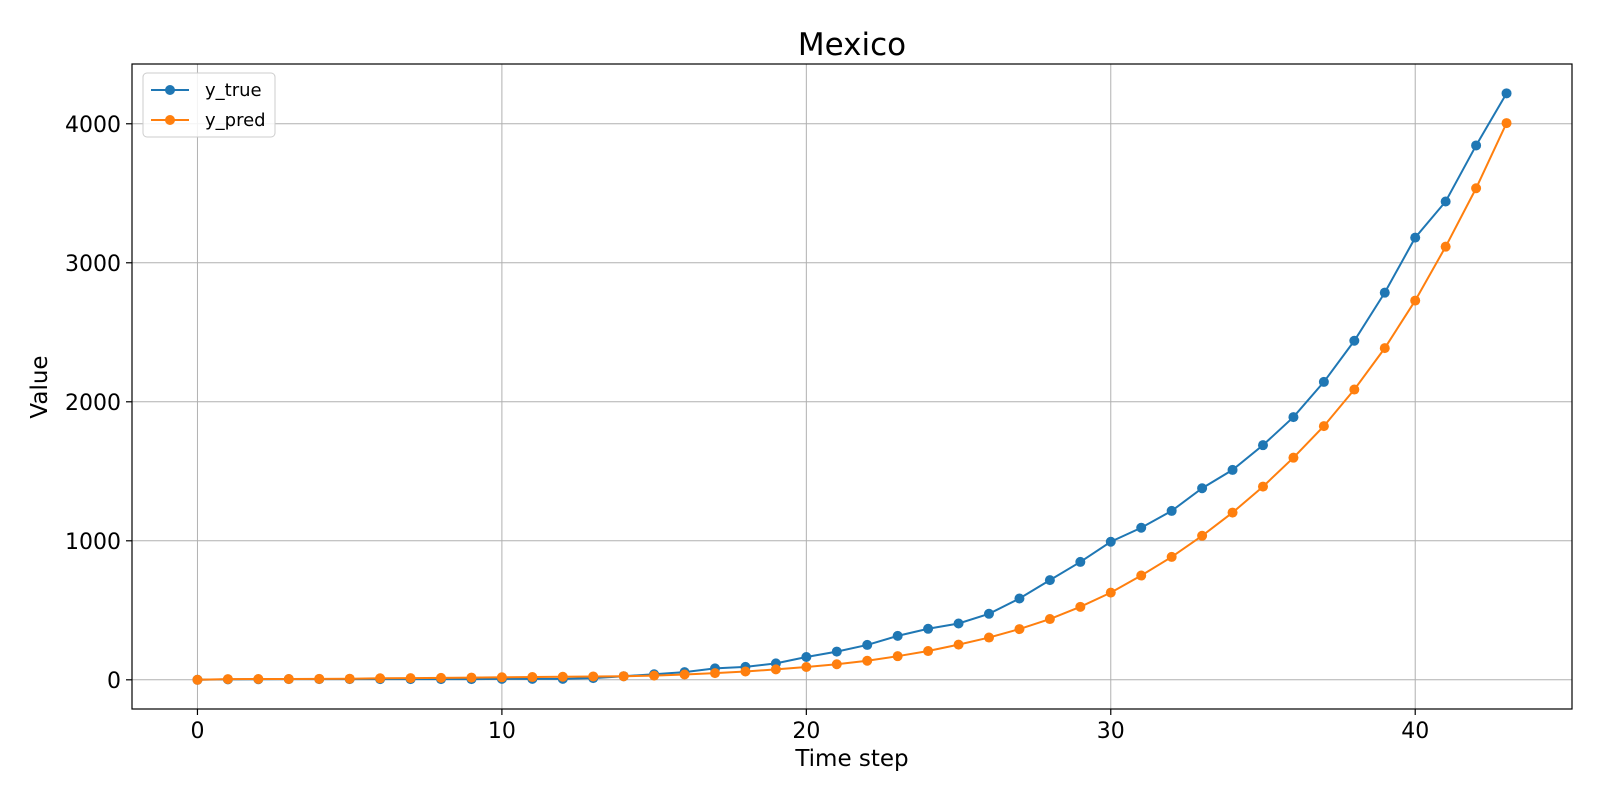 The image size is (1600, 800). What do you see at coordinates (93, 403) in the screenshot?
I see `y-tick-label: 2000` at bounding box center [93, 403].